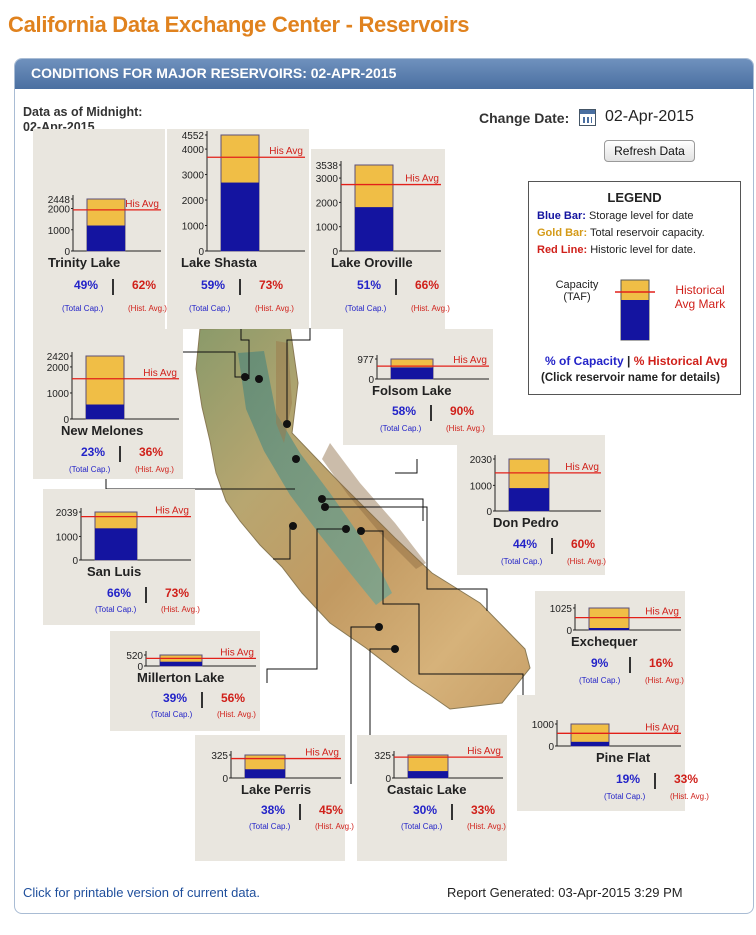 The height and width of the screenshot is (935, 756). What do you see at coordinates (604, 641) in the screenshot?
I see `reservoir-name-link: Exchequer` at bounding box center [604, 641].